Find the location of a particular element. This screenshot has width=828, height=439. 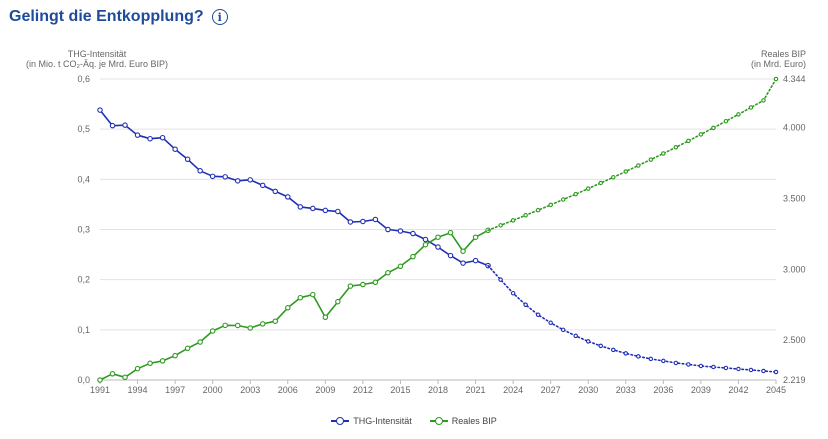

x-tick-label: 1997 is located at coordinates (175, 390).